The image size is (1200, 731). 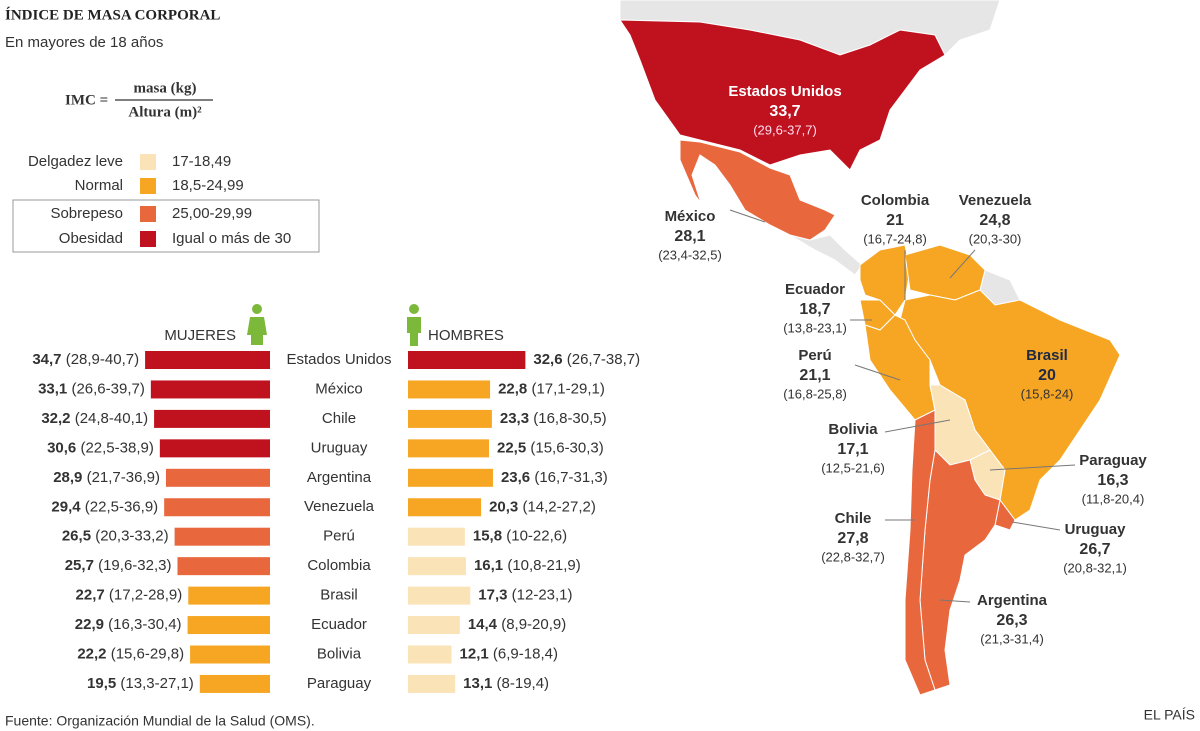 I want to click on bar-label: 22,5 (15,6-30,3), so click(x=550, y=447).